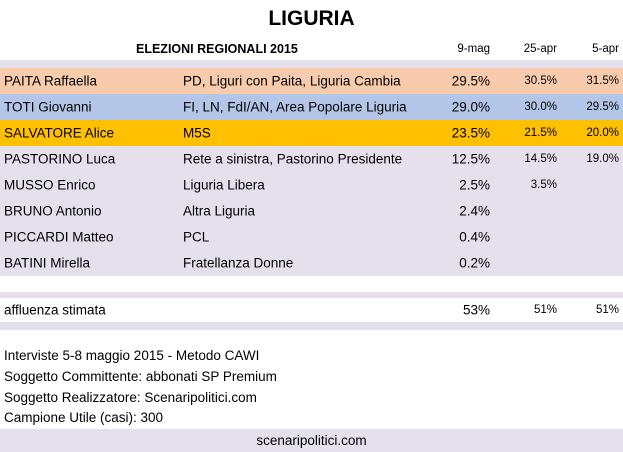 This screenshot has width=623, height=452. What do you see at coordinates (311, 133) in the screenshot?
I see `table-row: SALVATORE Alice M5S 23.5% 21.5% 20.0%` at bounding box center [311, 133].